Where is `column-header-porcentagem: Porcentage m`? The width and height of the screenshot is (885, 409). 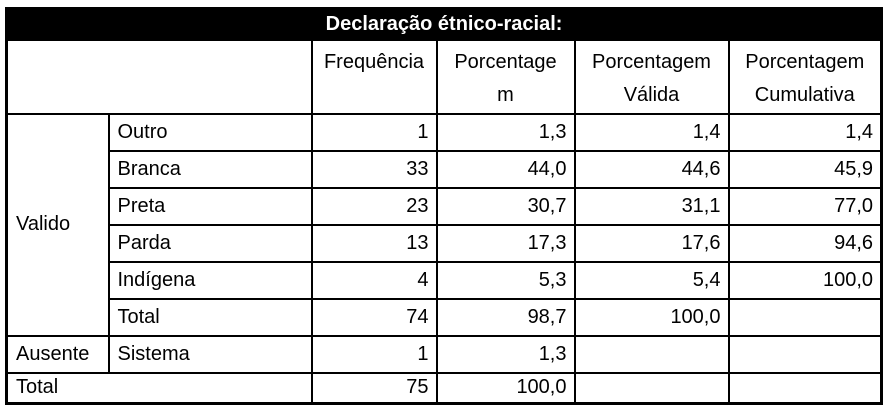
column-header-porcentagem: Porcentage m is located at coordinates (505, 76).